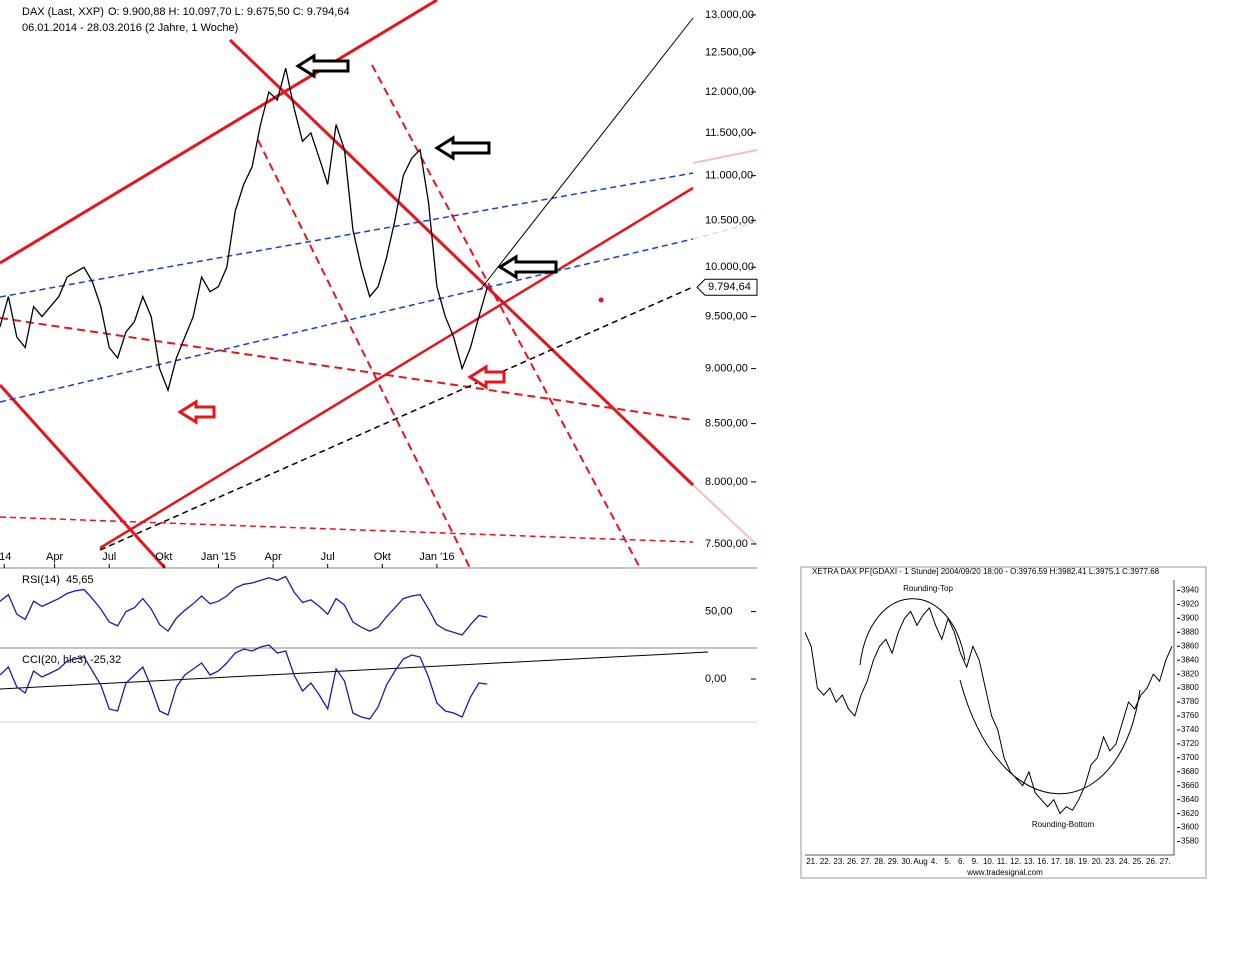  Describe the element at coordinates (961, 861) in the screenshot. I see `x-tick-label: 6.` at that location.